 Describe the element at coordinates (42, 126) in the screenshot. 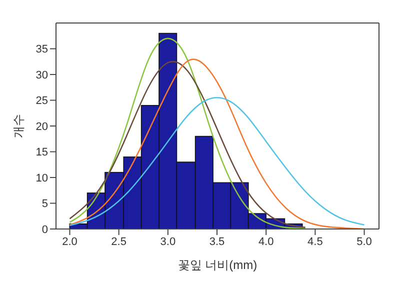

I see `y-tick-label: 20` at that location.